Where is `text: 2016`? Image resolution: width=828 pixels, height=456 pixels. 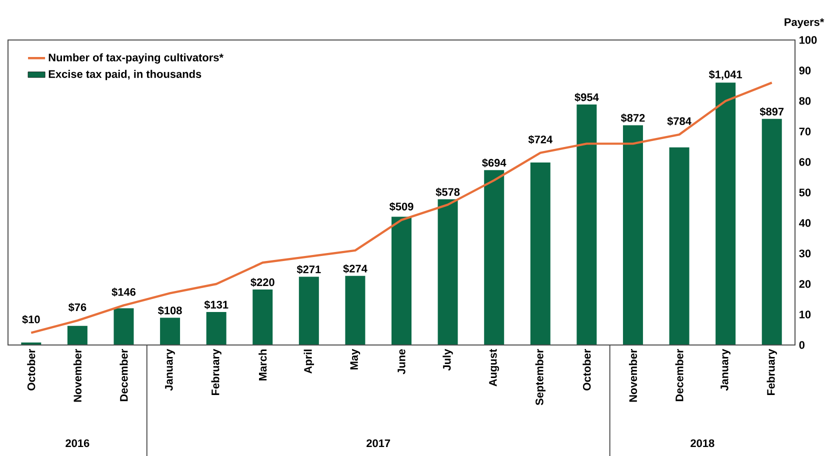
text: 2016 is located at coordinates (78, 443).